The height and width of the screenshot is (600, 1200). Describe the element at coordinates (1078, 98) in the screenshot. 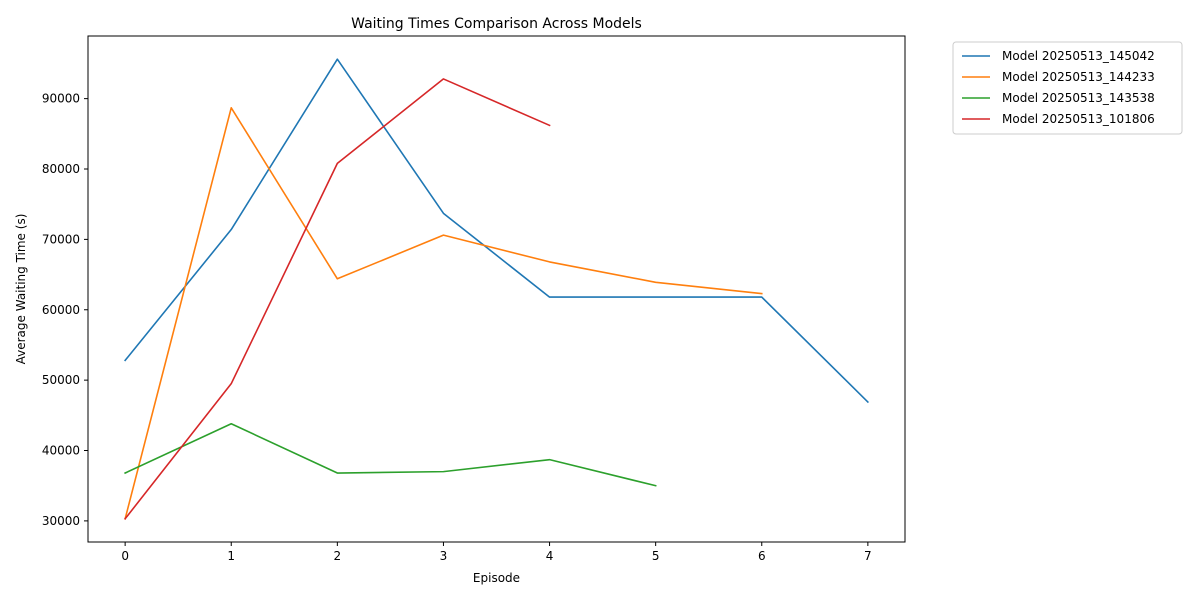

I see `legend-label: Model 20250513_143538` at that location.